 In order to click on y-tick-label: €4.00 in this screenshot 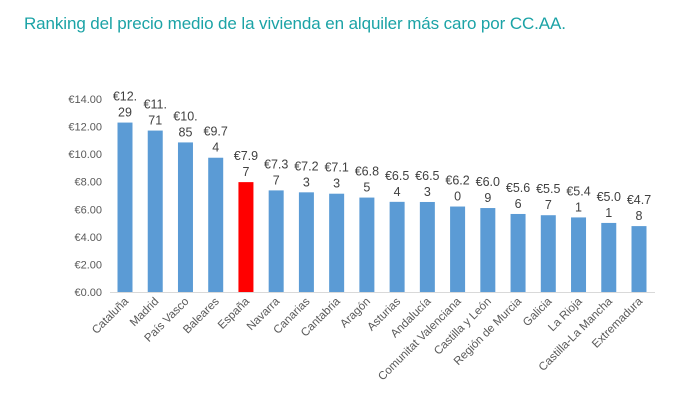, I will do `click(88, 238)`.